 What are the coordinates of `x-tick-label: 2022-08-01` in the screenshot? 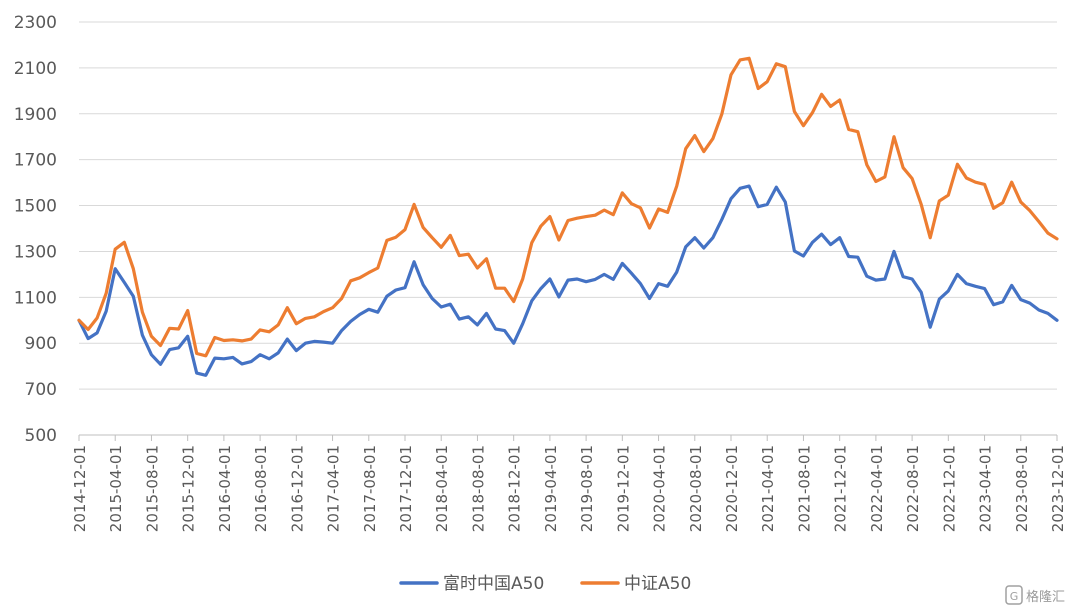 It's located at (913, 488).